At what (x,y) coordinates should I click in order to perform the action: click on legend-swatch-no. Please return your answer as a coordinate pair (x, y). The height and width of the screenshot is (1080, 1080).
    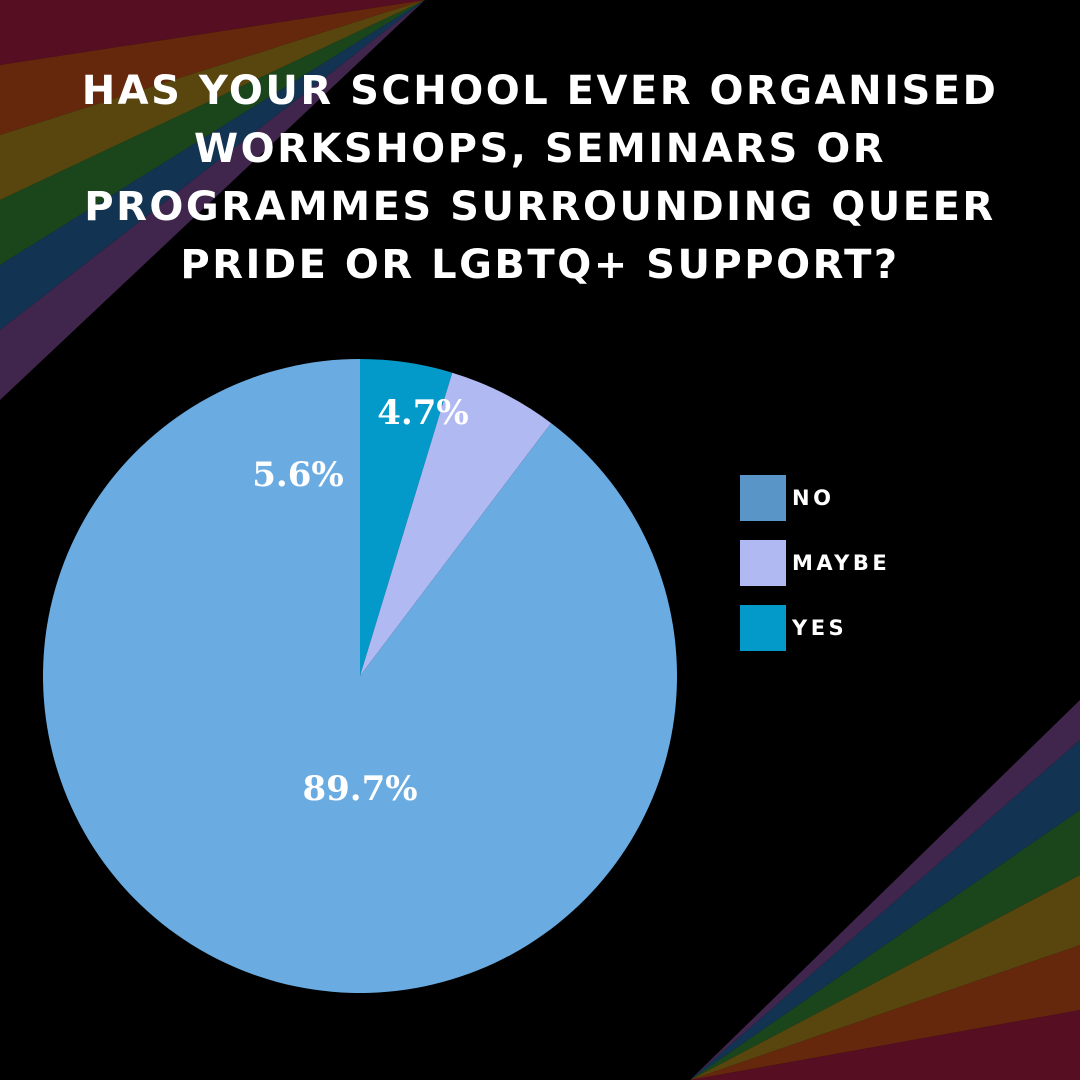
    Looking at the image, I should click on (763, 498).